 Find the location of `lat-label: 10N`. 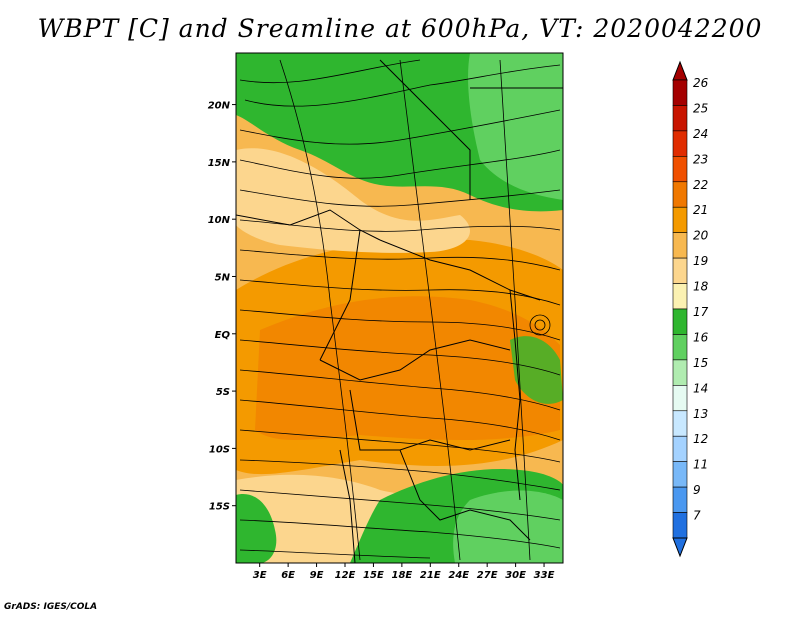

lat-label: 10N is located at coordinates (219, 220).